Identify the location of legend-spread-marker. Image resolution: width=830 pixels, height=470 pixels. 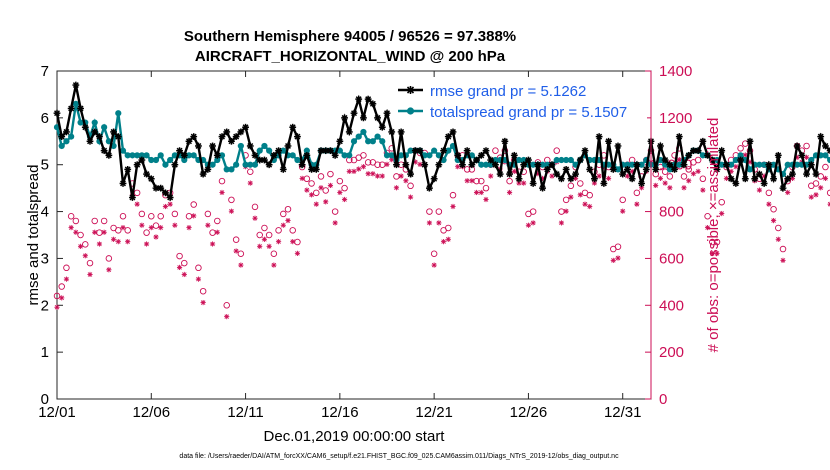
(410, 111).